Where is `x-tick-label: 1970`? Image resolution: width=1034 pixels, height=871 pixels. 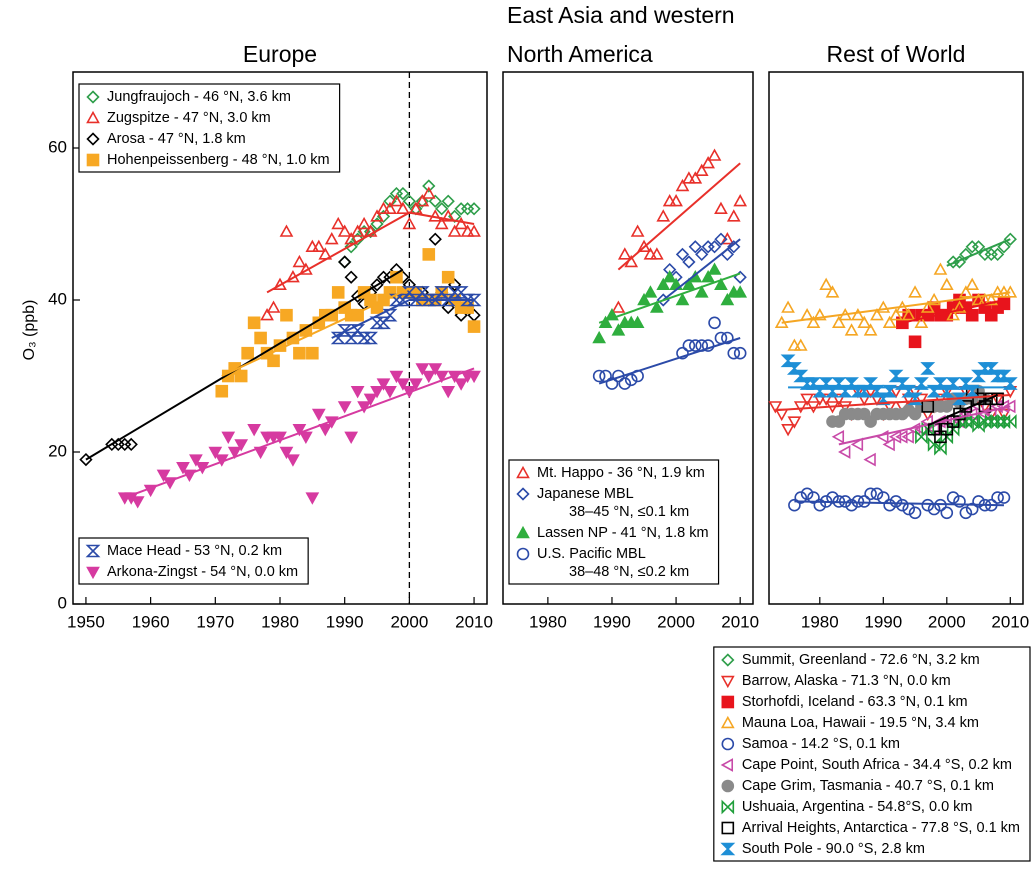
x-tick-label: 1970 is located at coordinates (215, 621).